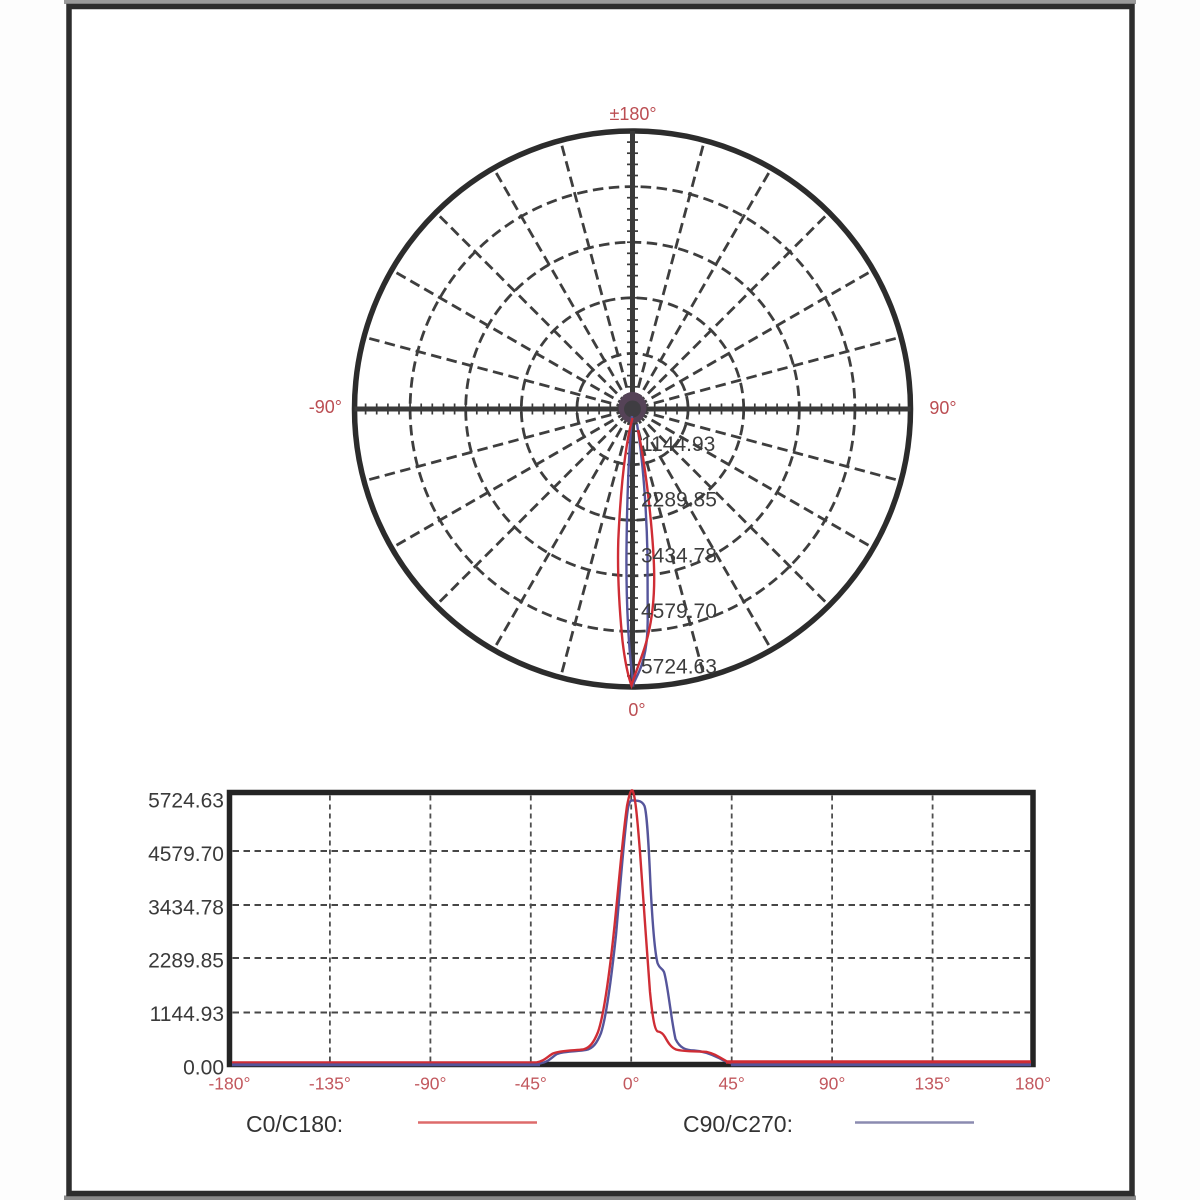 The width and height of the screenshot is (1200, 1200). Describe the element at coordinates (632, 114) in the screenshot. I see `svg-text: ±180°` at that location.